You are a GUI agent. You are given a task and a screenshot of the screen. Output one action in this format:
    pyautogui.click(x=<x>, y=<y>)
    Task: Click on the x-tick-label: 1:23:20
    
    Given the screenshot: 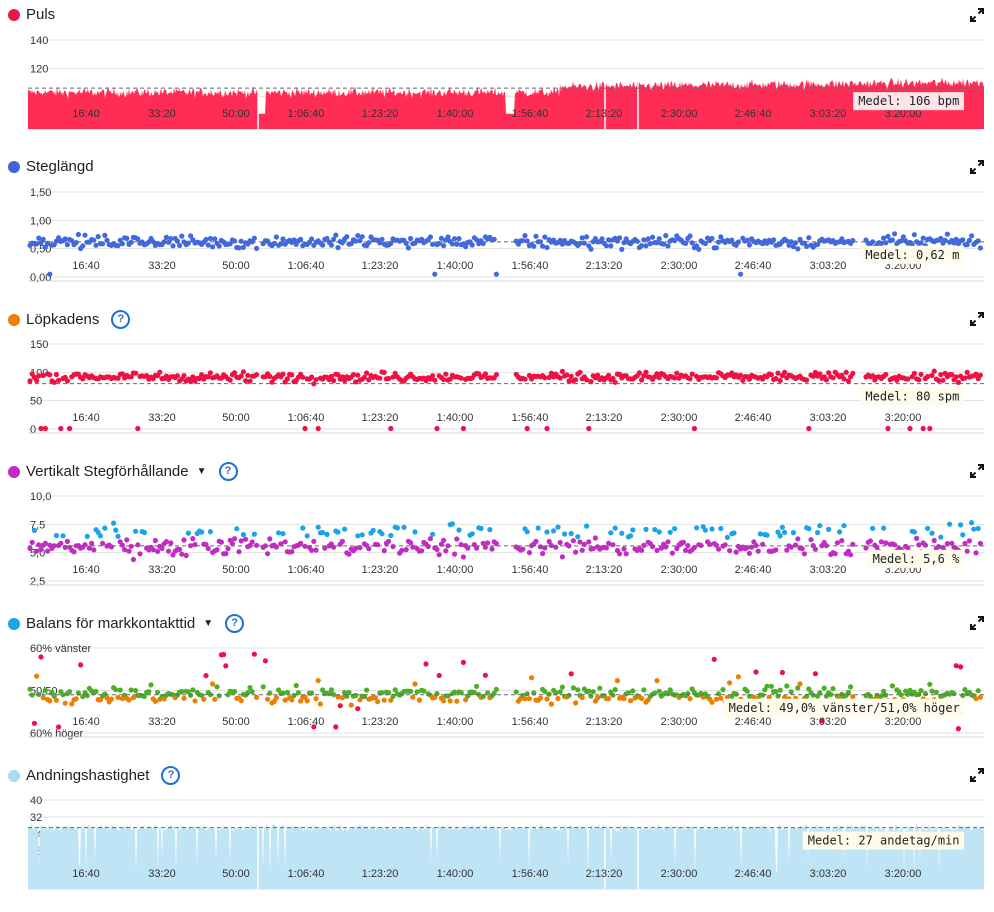 What is the action you would take?
    pyautogui.click(x=380, y=114)
    